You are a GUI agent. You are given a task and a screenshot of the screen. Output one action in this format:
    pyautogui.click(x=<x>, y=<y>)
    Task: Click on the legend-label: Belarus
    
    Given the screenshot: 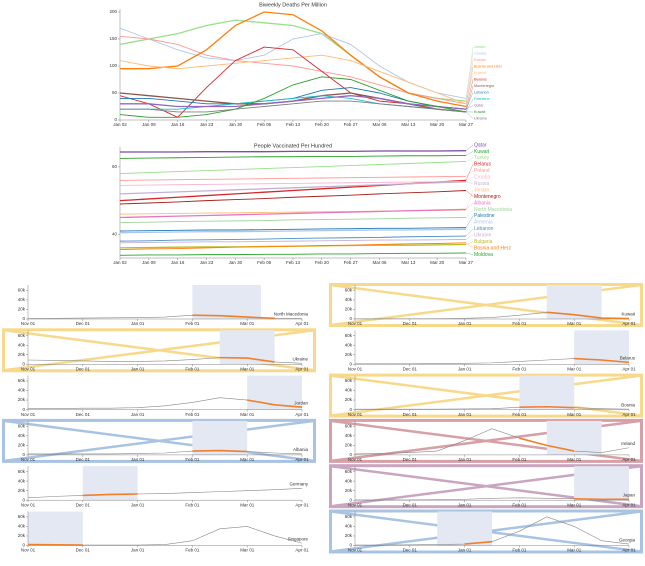 What is the action you would take?
    pyautogui.click(x=480, y=80)
    